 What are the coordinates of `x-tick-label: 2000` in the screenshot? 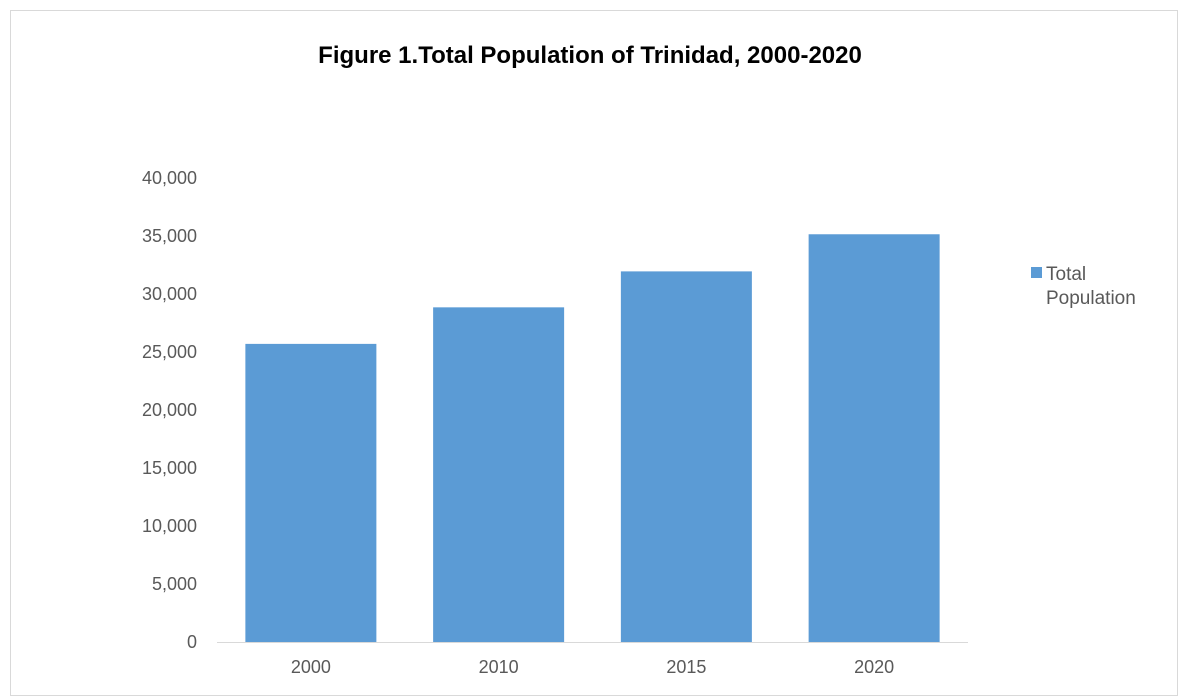 It's located at (311, 667).